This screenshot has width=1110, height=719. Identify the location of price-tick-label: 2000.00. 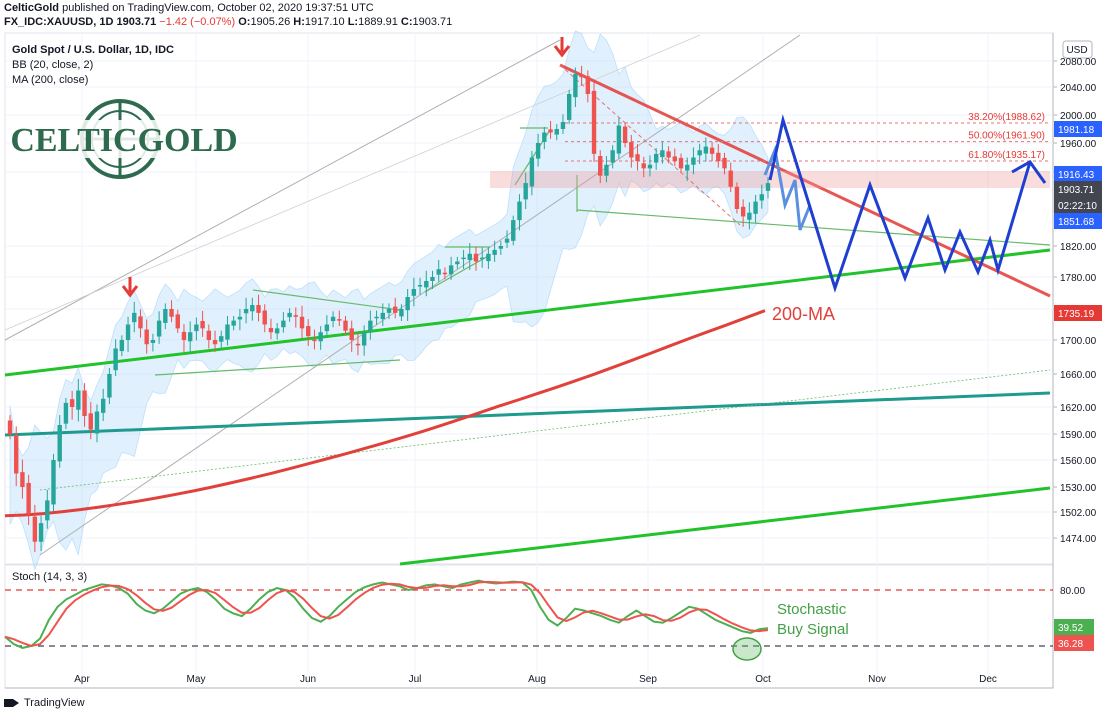
(1078, 116).